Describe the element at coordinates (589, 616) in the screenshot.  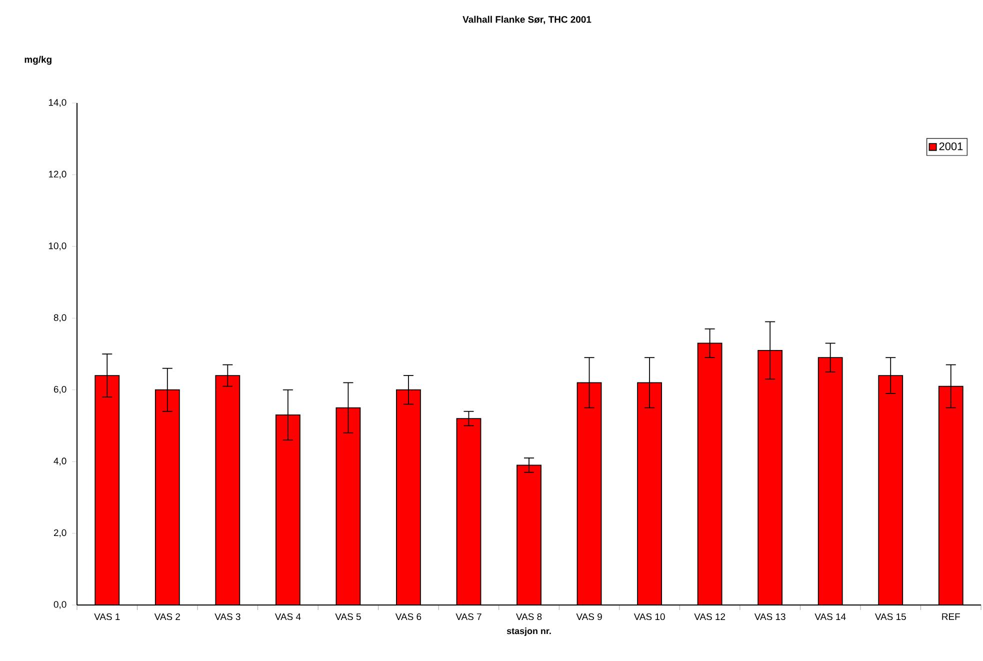
I see `x-tick-label: VAS 9` at that location.